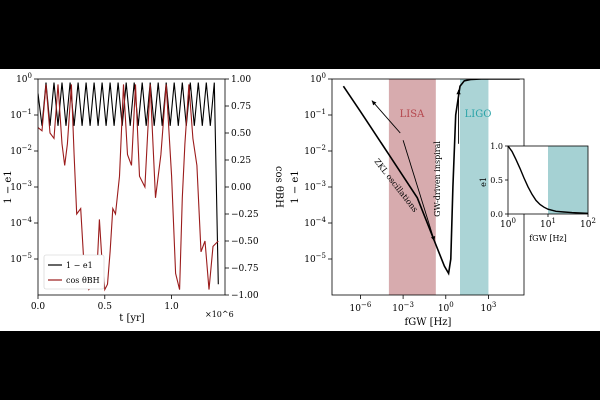  What do you see at coordinates (245, 296) in the screenshot?
I see `y2-tick-label: −1.00` at bounding box center [245, 296].